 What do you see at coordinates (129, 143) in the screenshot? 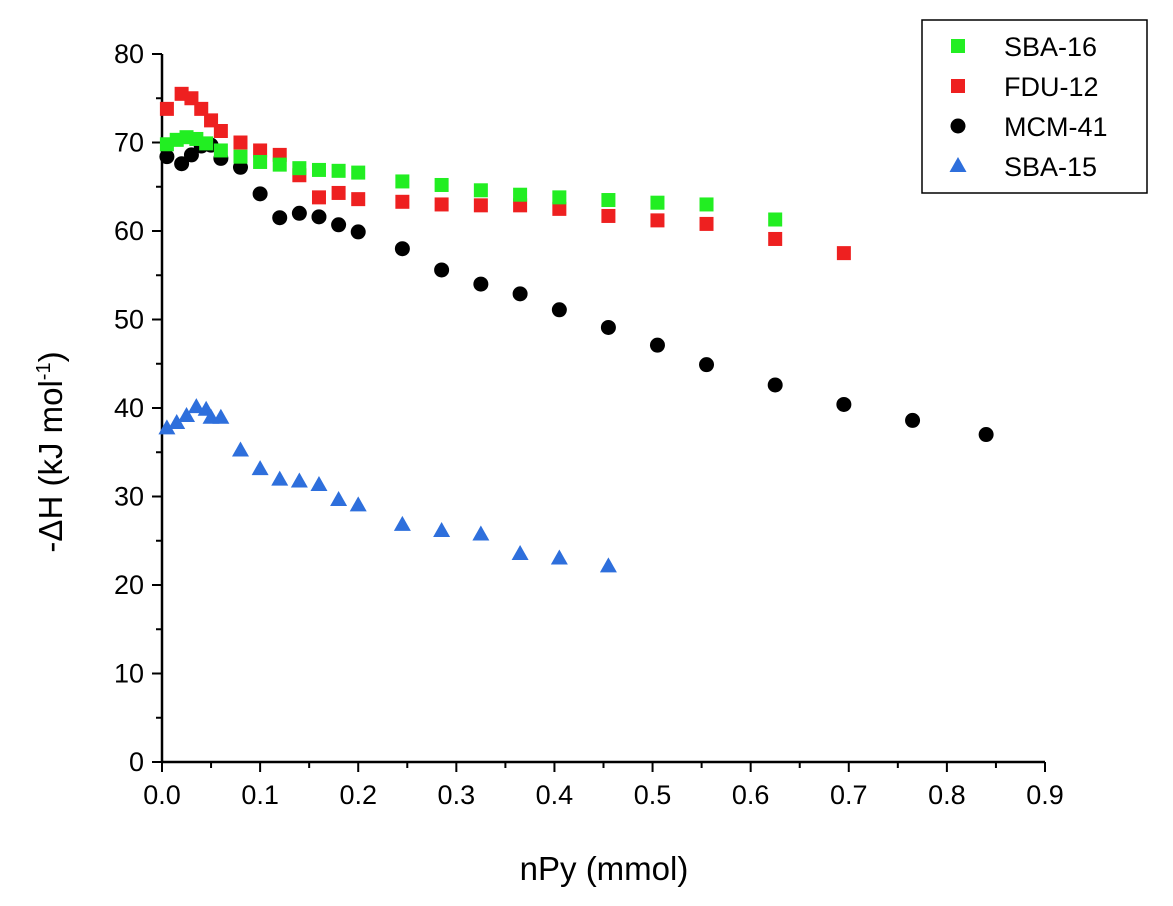
I see `y-tick-label: 70` at bounding box center [129, 143].